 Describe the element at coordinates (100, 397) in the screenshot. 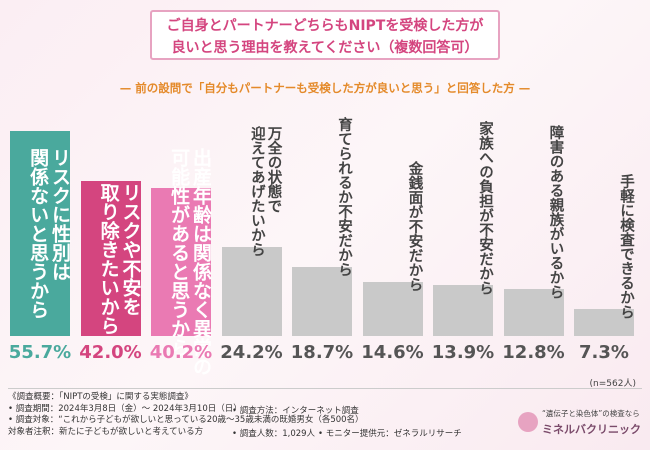

I see `footer-line: 《調査概要：「NIPTの受検」に関する実態調査》` at that location.